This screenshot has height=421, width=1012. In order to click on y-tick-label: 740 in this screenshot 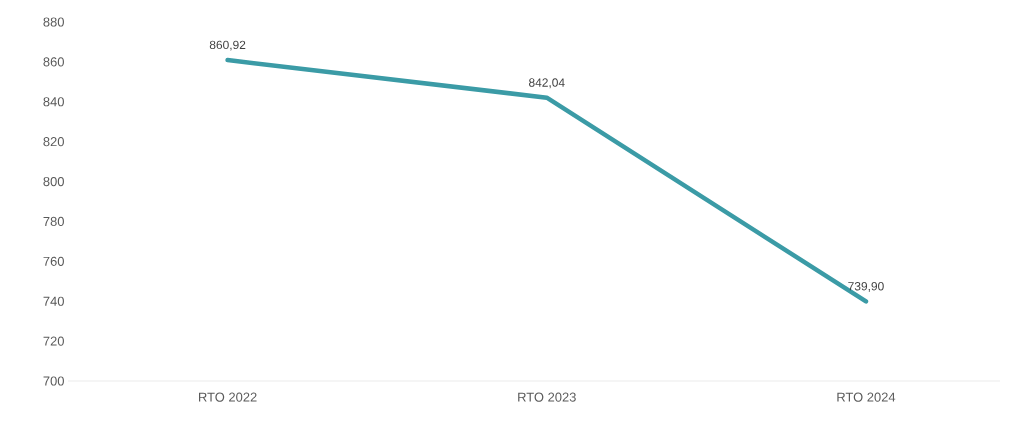, I will do `click(53, 301)`.